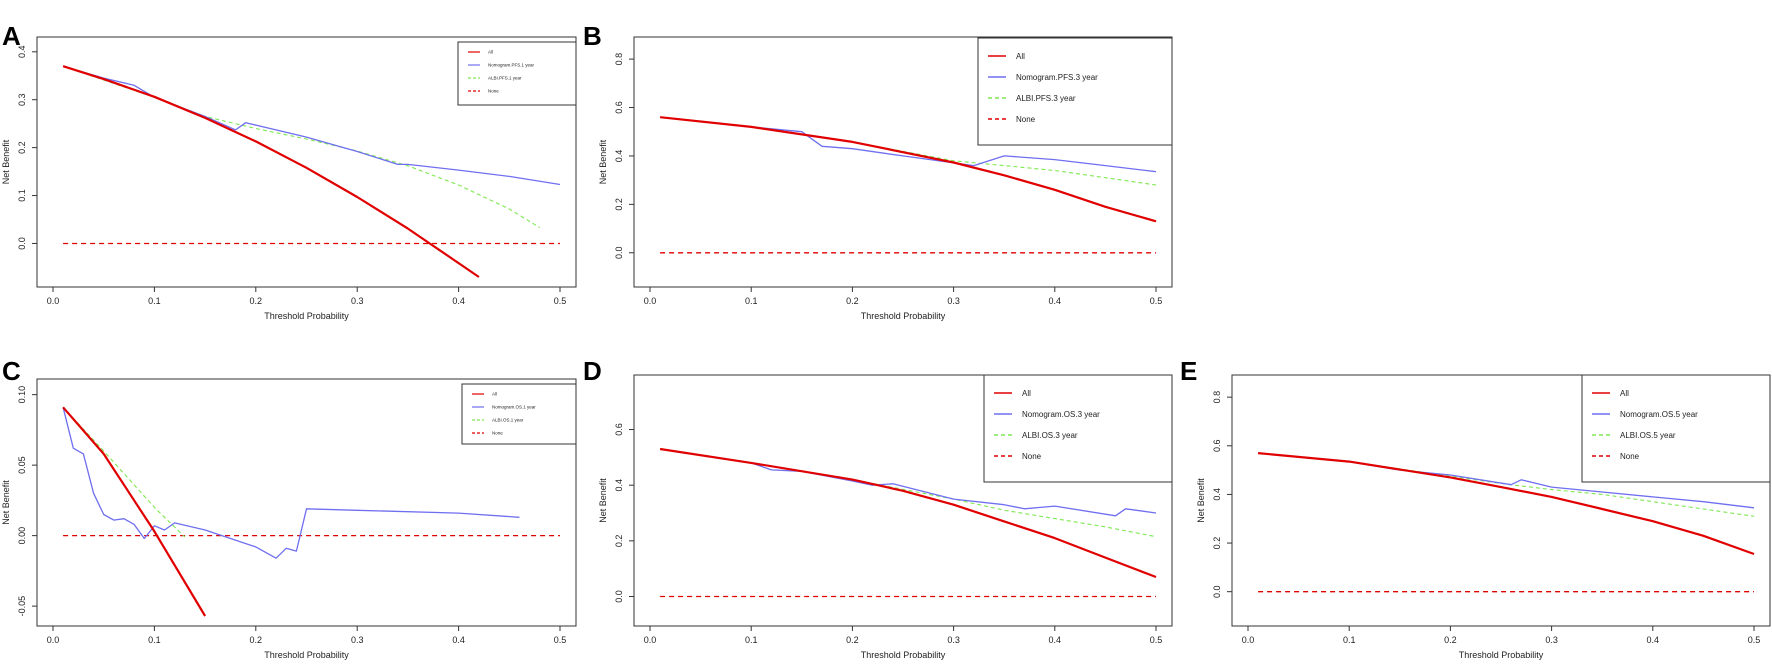  I want to click on legend-entry: Nomogram.PFS.3 year, so click(1057, 77).